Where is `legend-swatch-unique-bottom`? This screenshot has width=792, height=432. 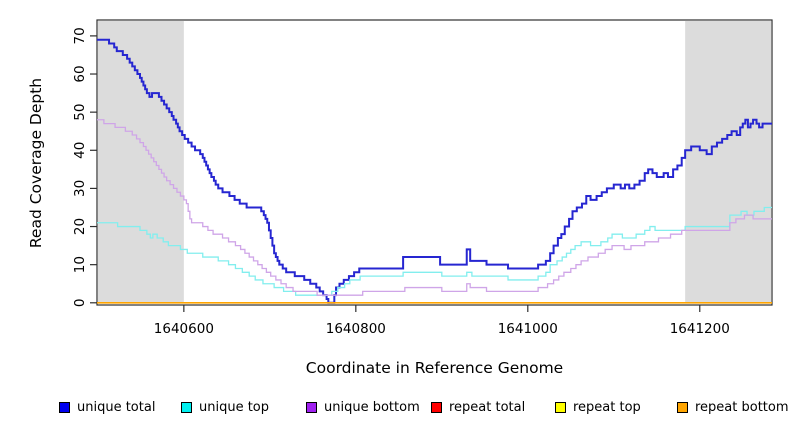
legend-swatch-unique-bottom is located at coordinates (311, 407).